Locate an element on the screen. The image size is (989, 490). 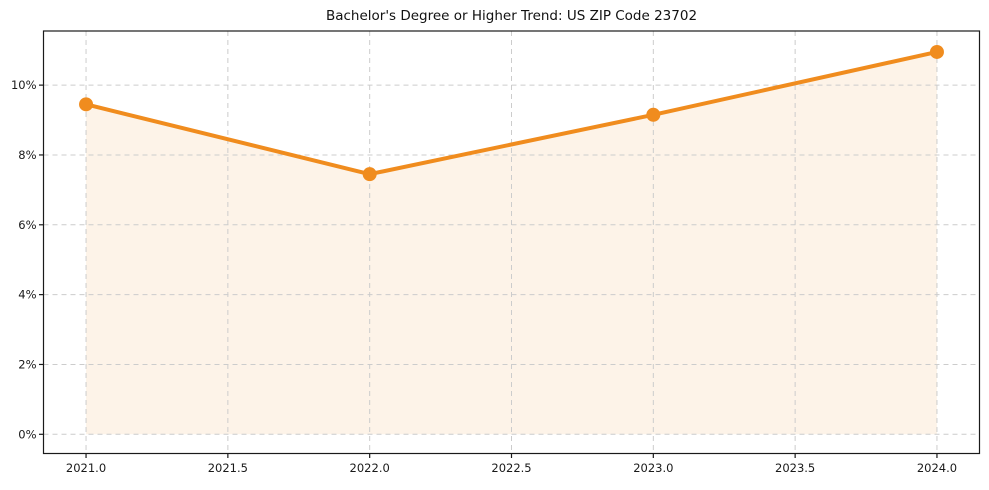
x-tick-label: 2022.0 is located at coordinates (370, 468).